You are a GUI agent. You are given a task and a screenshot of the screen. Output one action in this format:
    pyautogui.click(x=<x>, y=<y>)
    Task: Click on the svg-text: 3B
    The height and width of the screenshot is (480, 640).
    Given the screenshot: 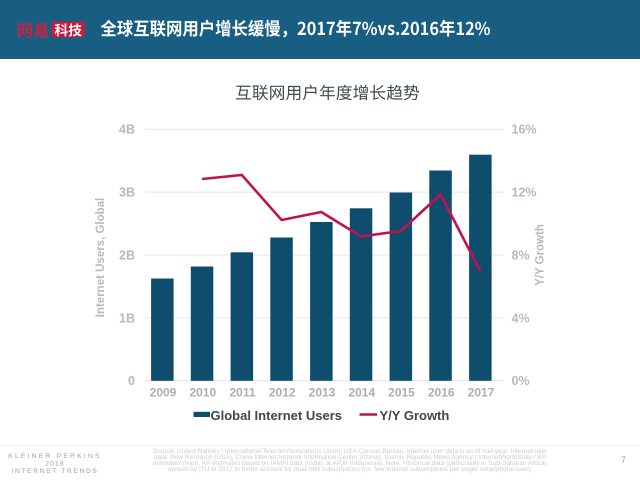 What is the action you would take?
    pyautogui.click(x=127, y=193)
    